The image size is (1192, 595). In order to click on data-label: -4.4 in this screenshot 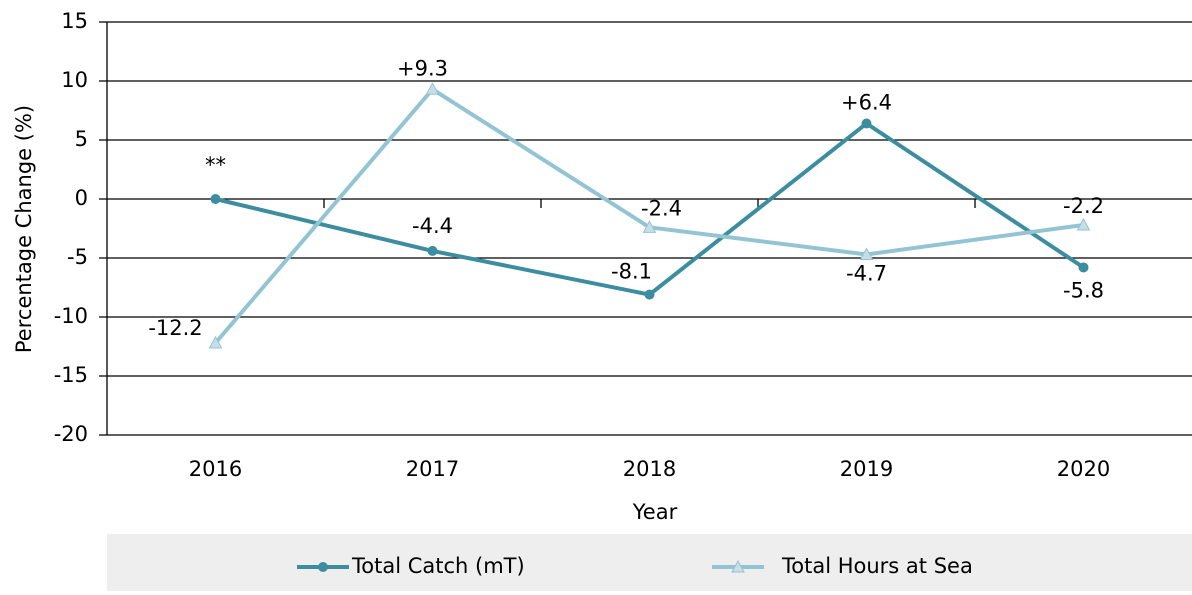, I will do `click(432, 226)`.